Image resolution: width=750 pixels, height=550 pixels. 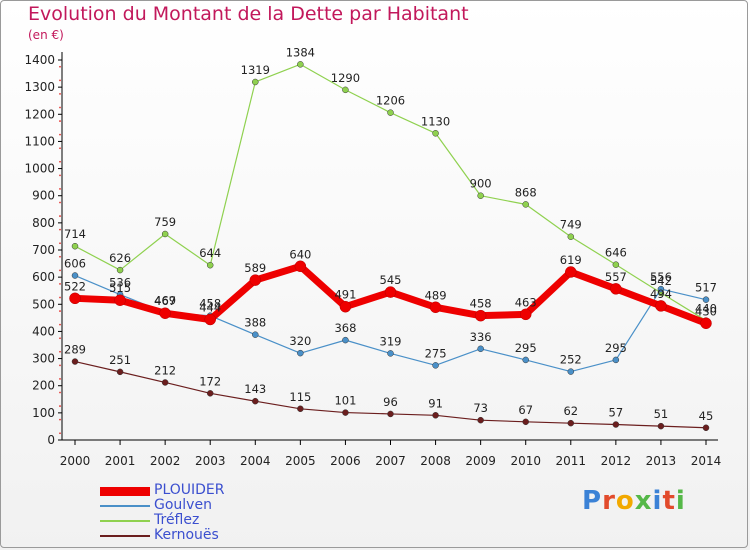 What do you see at coordinates (183, 505) in the screenshot?
I see `legend-label: Goulven` at bounding box center [183, 505].